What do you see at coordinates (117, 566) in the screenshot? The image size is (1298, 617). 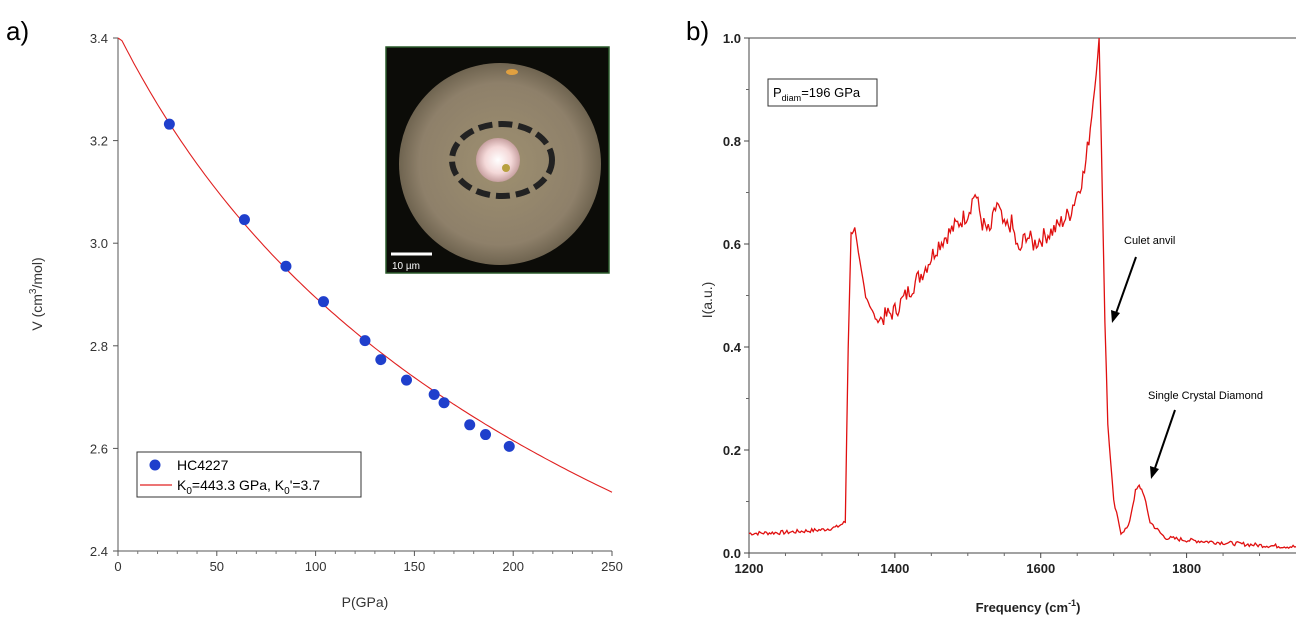 I see `x-tick-label-a: 0` at bounding box center [117, 566].